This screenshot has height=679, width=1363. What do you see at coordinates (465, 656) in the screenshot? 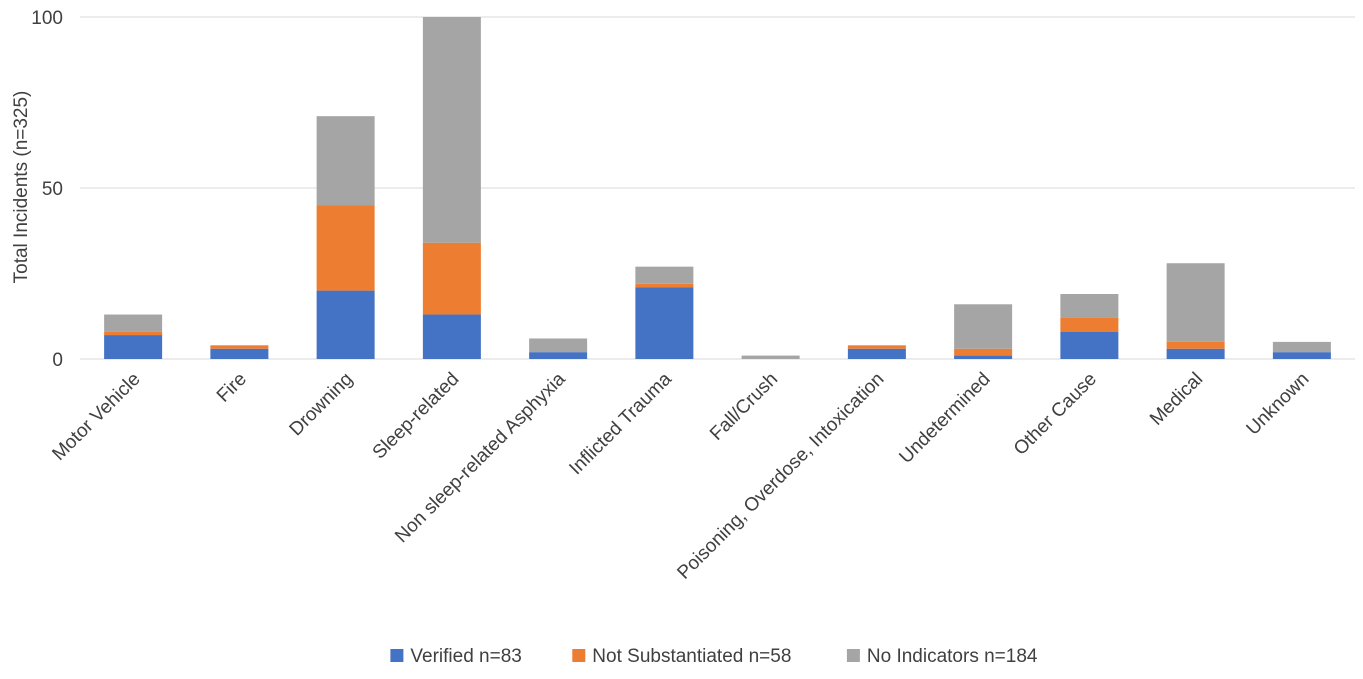
I see `legend-label: Verified n=83` at bounding box center [465, 656].